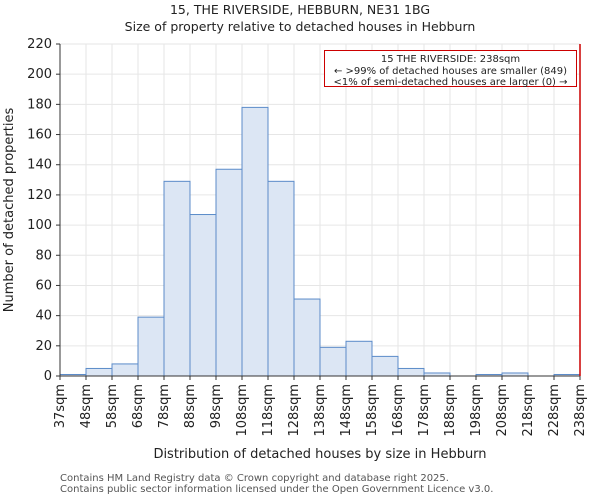  What do you see at coordinates (43, 346) in the screenshot?
I see `y-tick-label: 20` at bounding box center [43, 346].